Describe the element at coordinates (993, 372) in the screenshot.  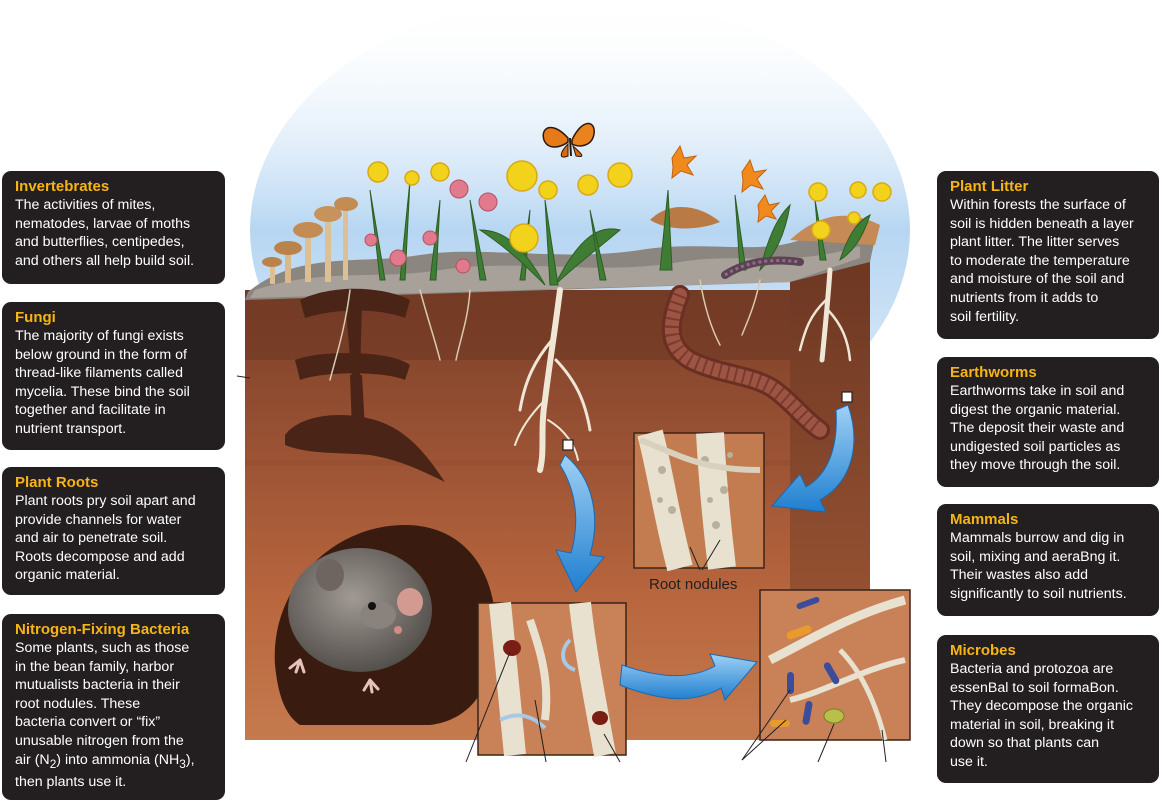
I see `card-title: Earthworms` at that location.